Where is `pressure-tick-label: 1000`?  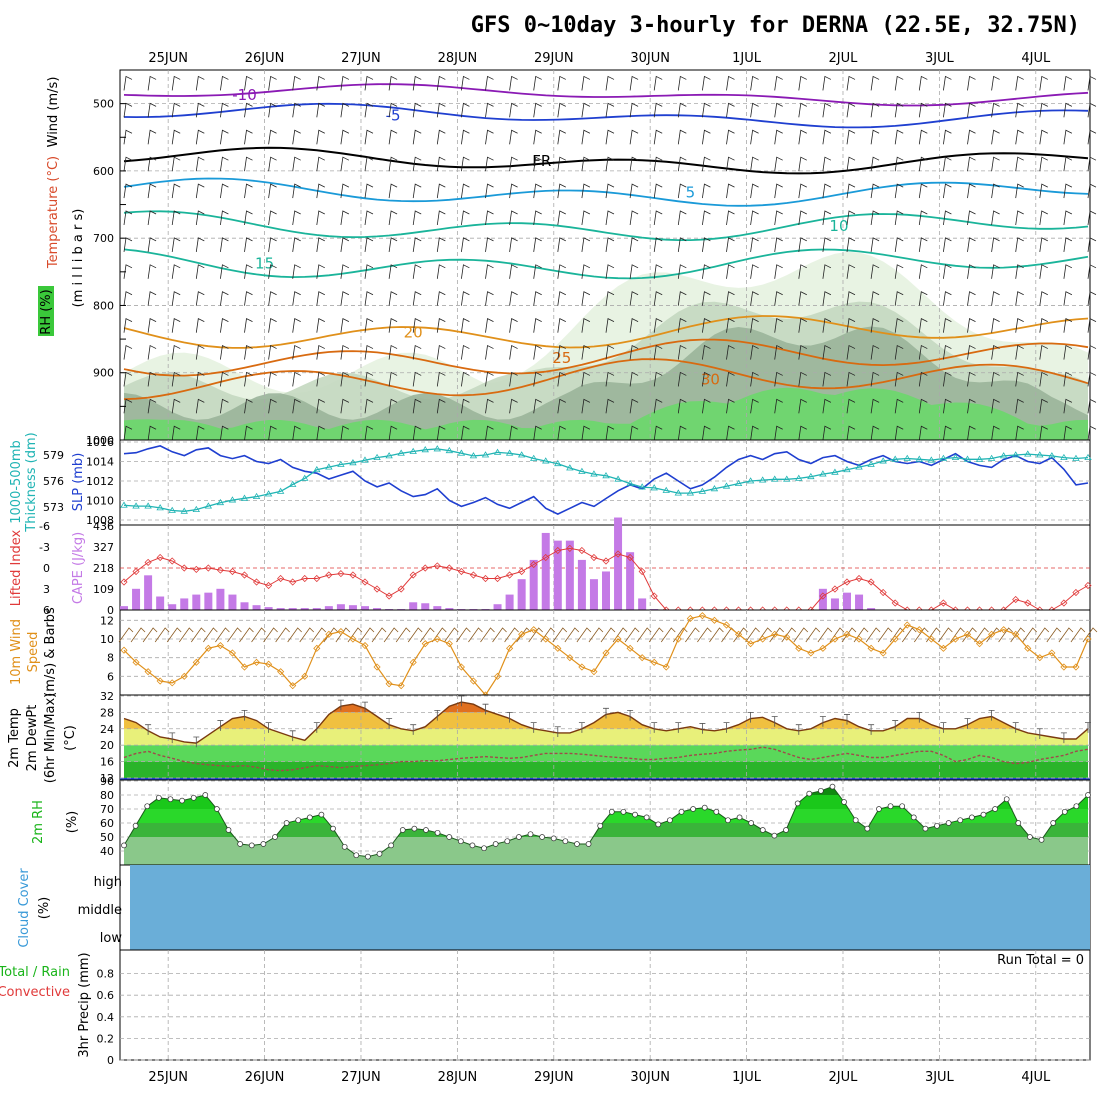
pressure-tick-label: 1000 is located at coordinates (100, 440).